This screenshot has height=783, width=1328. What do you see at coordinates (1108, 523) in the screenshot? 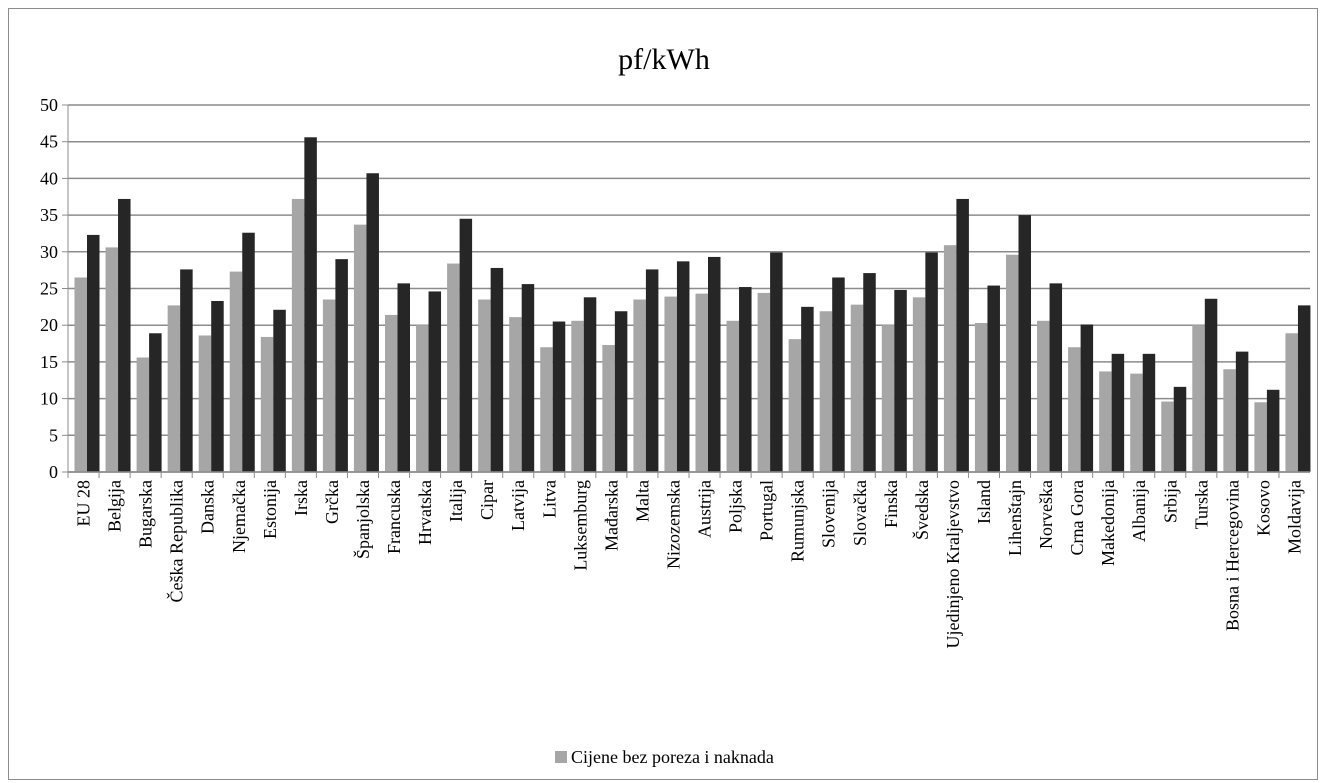
I see `x-category-label: Makedonija` at bounding box center [1108, 523].